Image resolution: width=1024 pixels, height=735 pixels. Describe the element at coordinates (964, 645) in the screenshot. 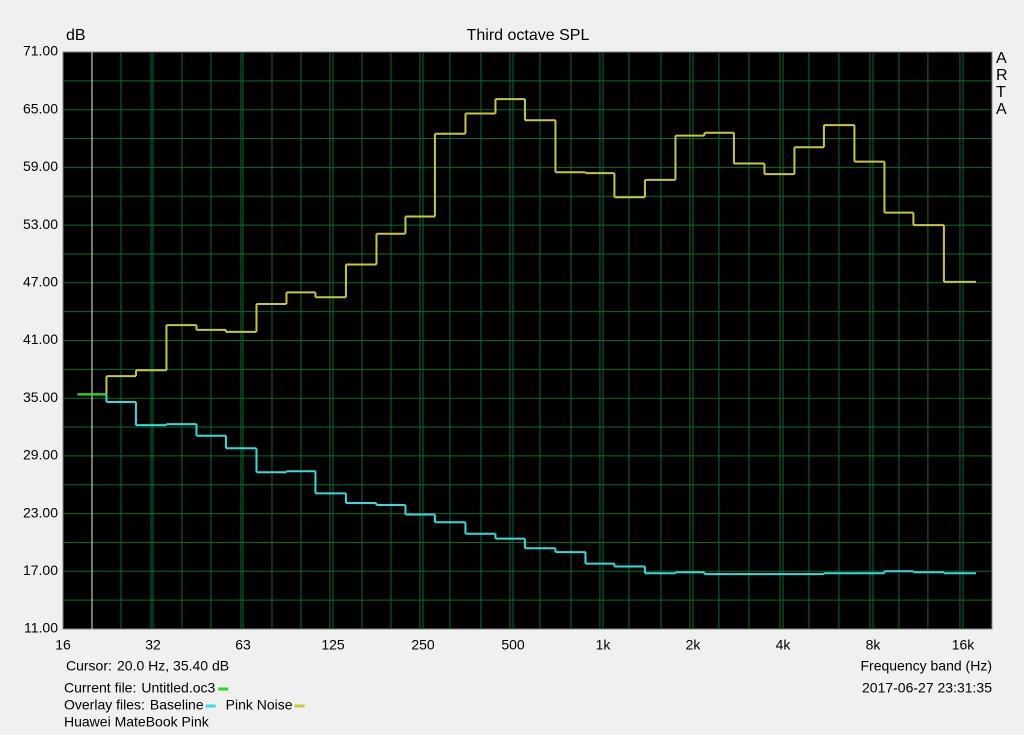

I see `x-tick-label: 16k` at that location.